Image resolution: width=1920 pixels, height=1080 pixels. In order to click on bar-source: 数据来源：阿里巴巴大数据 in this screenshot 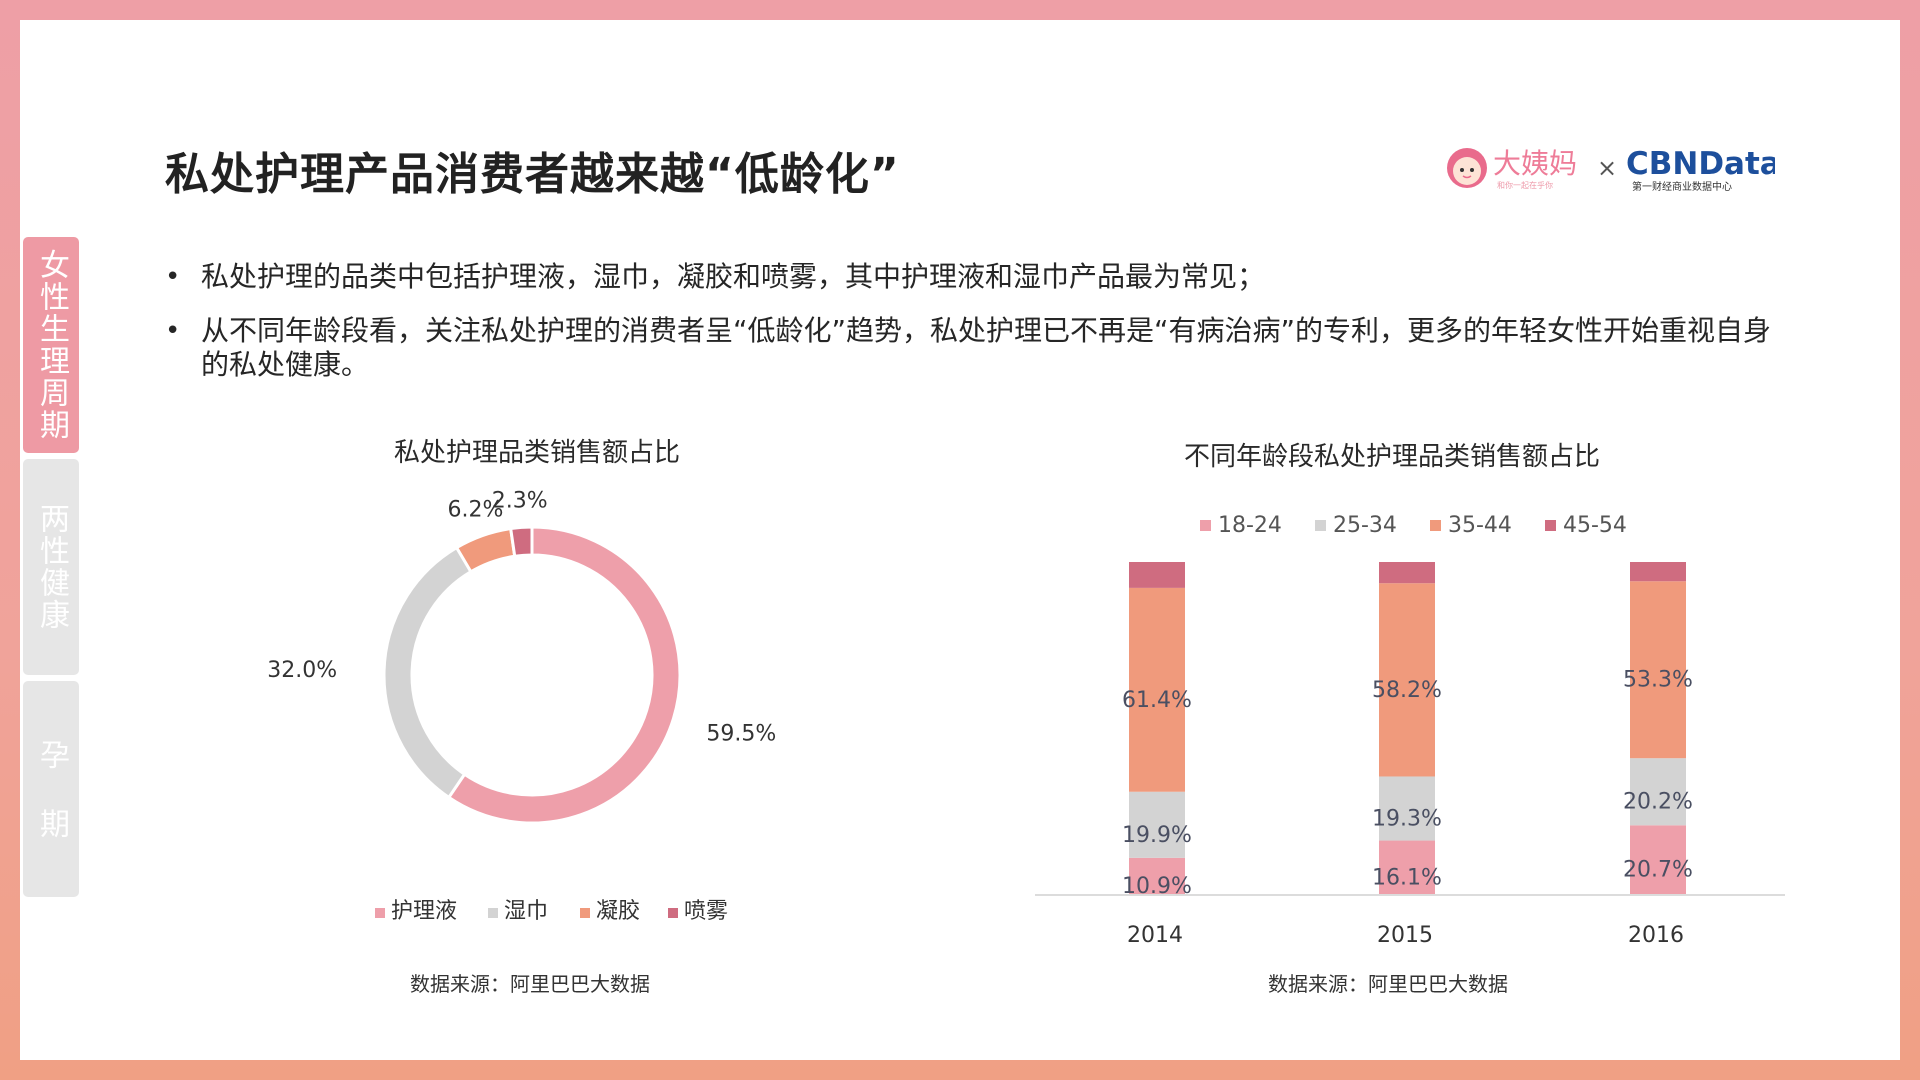, I will do `click(1388, 984)`.